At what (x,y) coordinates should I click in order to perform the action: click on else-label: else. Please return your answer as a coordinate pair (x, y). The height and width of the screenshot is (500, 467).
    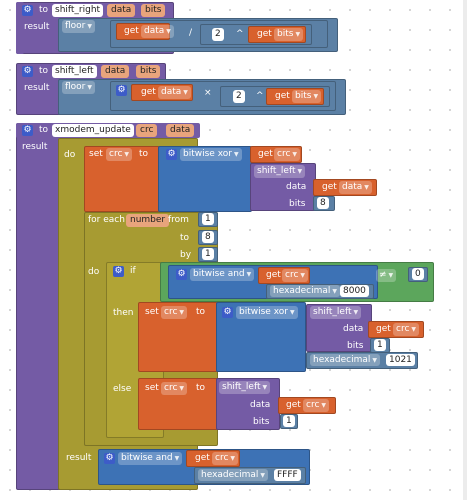
    Looking at the image, I should click on (122, 389).